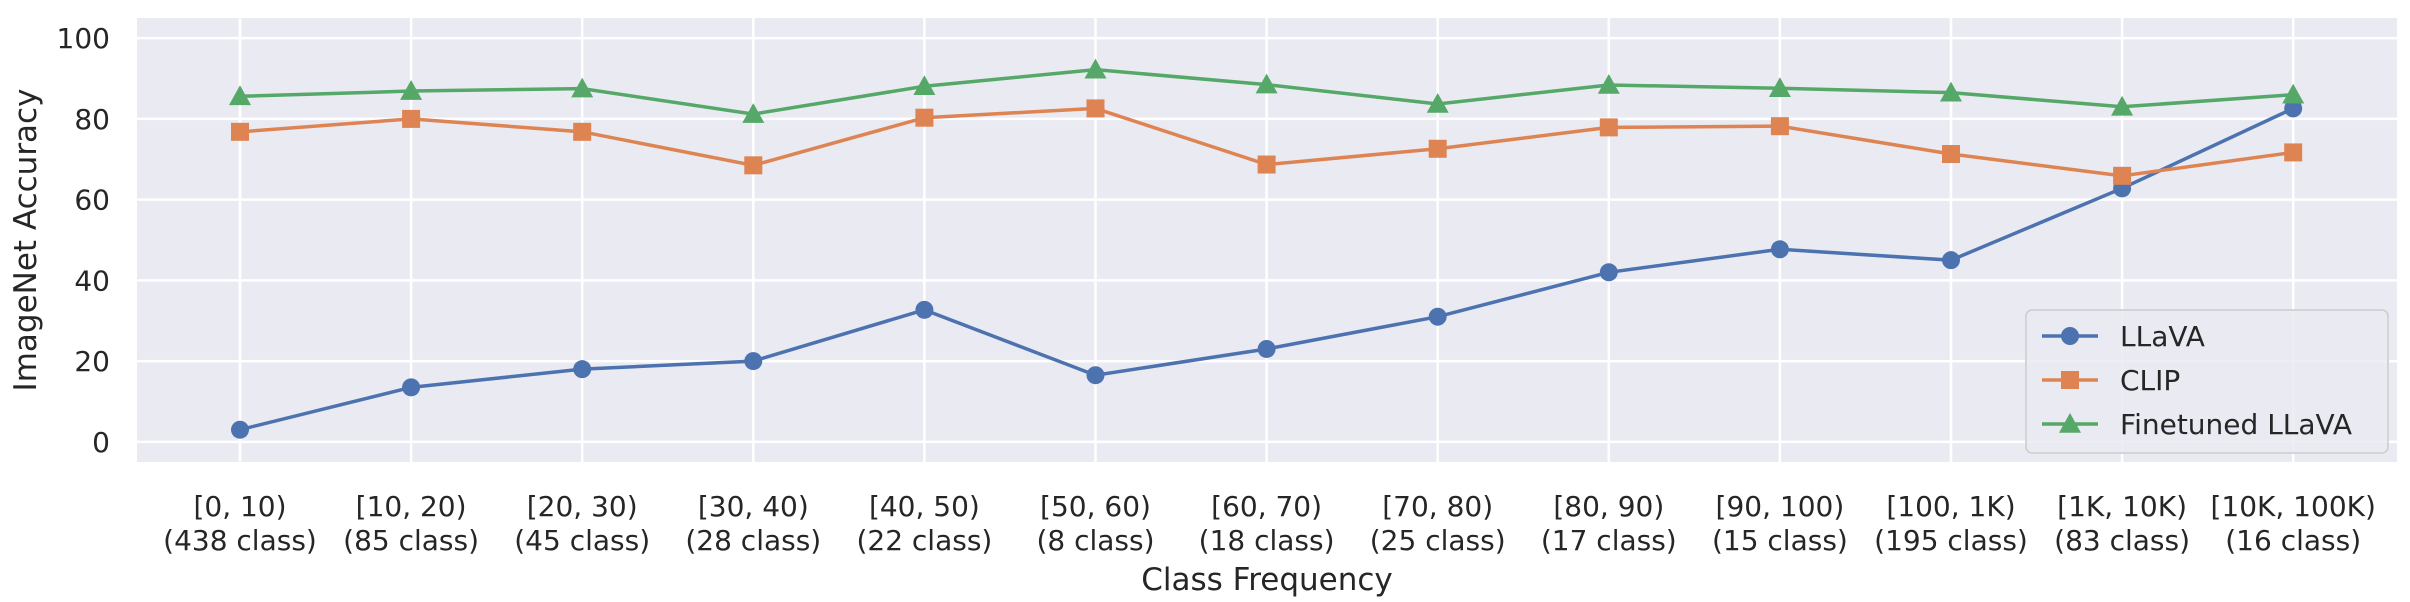 The image size is (2410, 602). I want to click on x-tick-label: [0, 10), so click(239, 506).